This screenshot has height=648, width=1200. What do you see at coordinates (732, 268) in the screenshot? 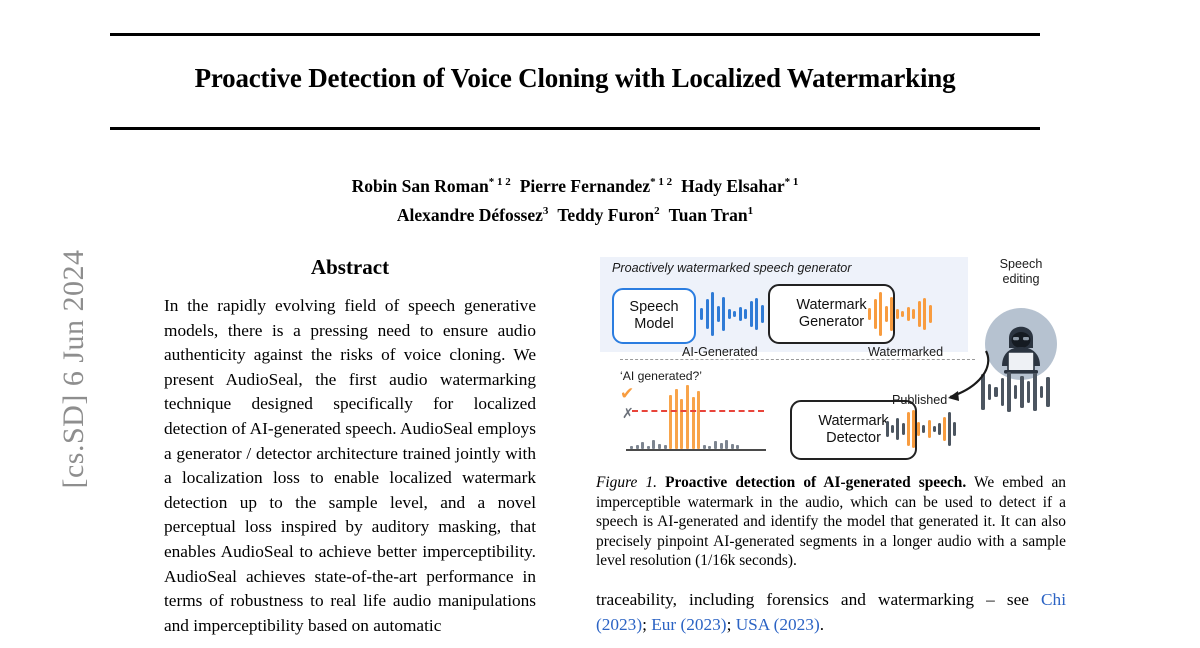
I see `panel-label: Proactively watermarked speech generator` at bounding box center [732, 268].